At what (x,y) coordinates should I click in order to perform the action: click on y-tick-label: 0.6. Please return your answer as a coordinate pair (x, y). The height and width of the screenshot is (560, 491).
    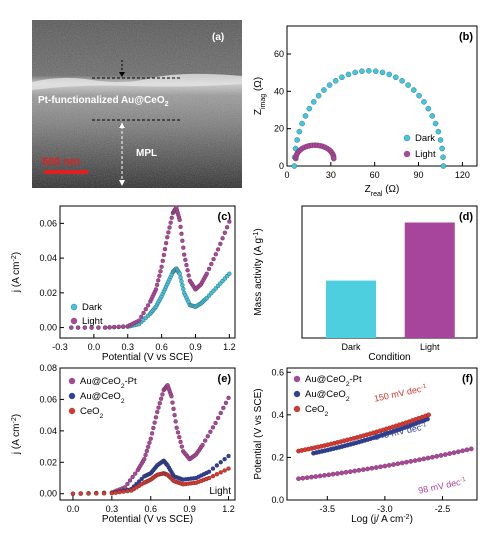
    Looking at the image, I should click on (277, 372).